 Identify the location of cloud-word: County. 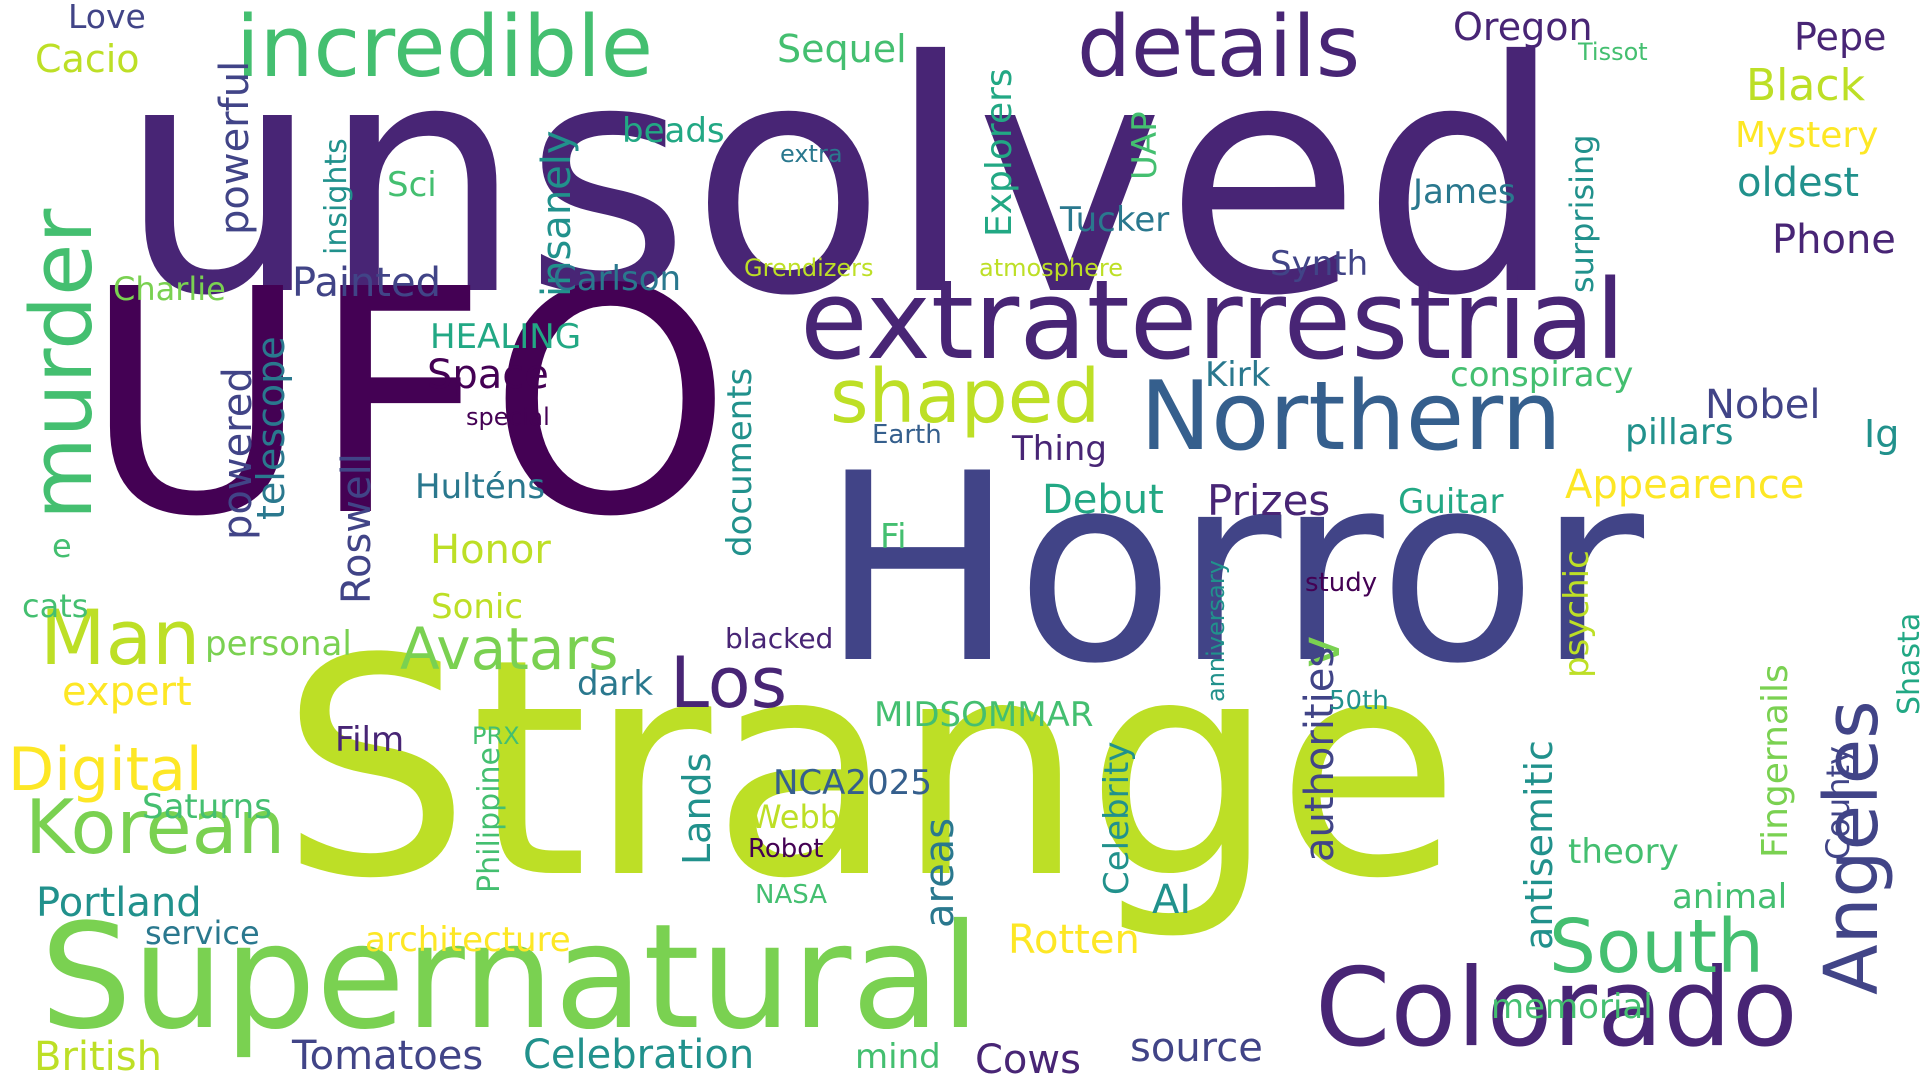
(1838, 803).